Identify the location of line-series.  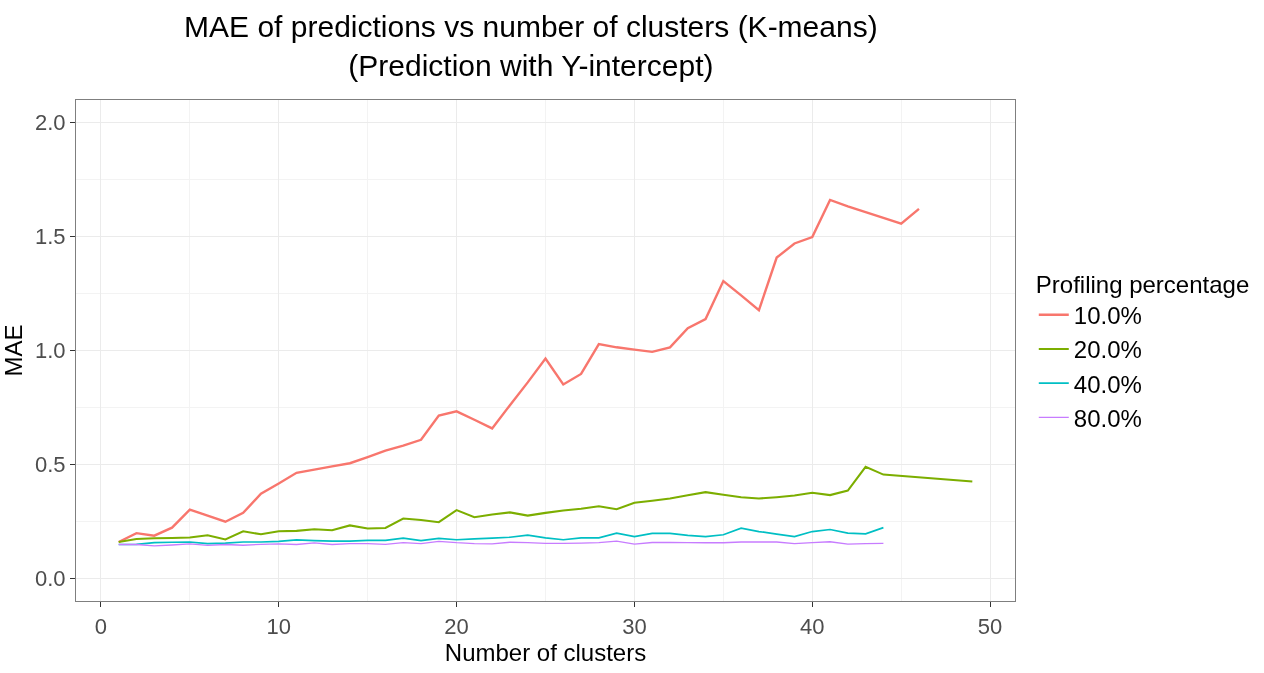
(545, 504).